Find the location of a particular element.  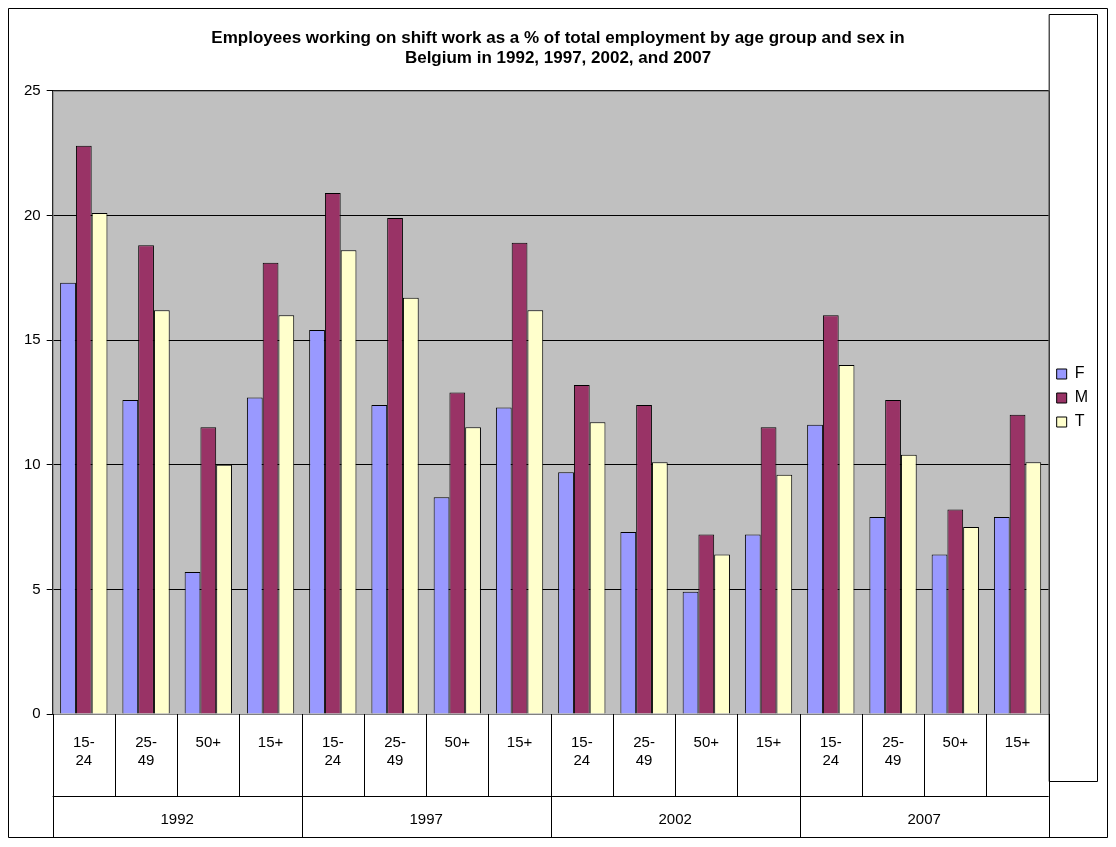

y-tick-label: 0 is located at coordinates (36, 713).